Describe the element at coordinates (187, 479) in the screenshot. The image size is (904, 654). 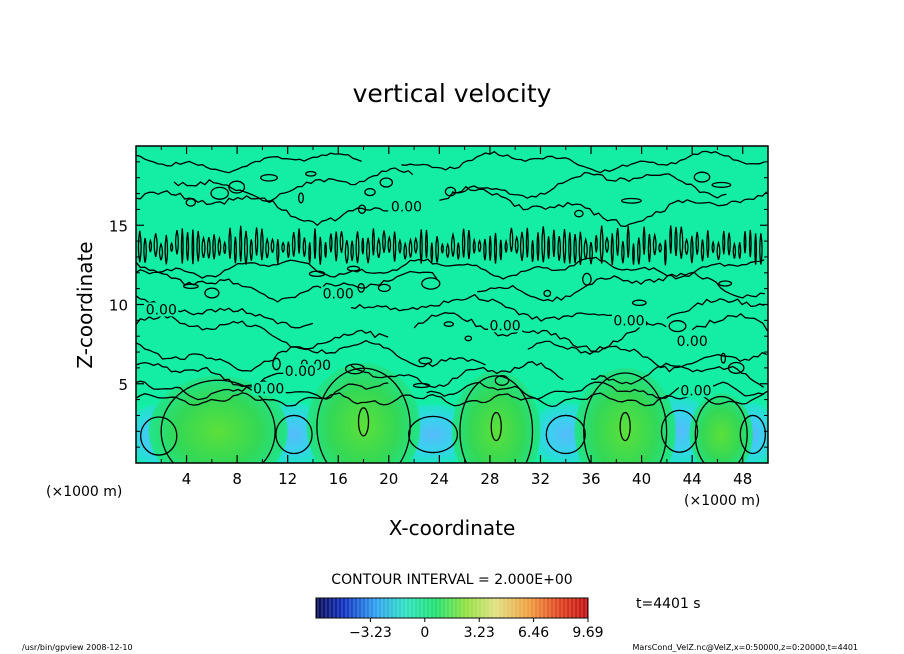
I see `x-tick-label: 4` at that location.